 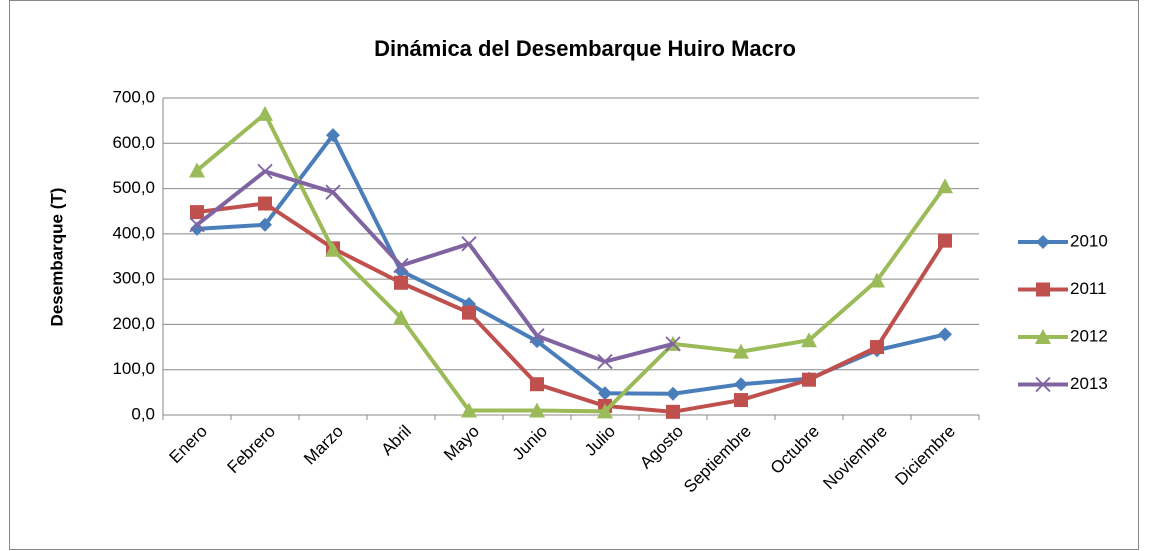 I want to click on y-tick-label: 100,0, so click(x=133, y=368).